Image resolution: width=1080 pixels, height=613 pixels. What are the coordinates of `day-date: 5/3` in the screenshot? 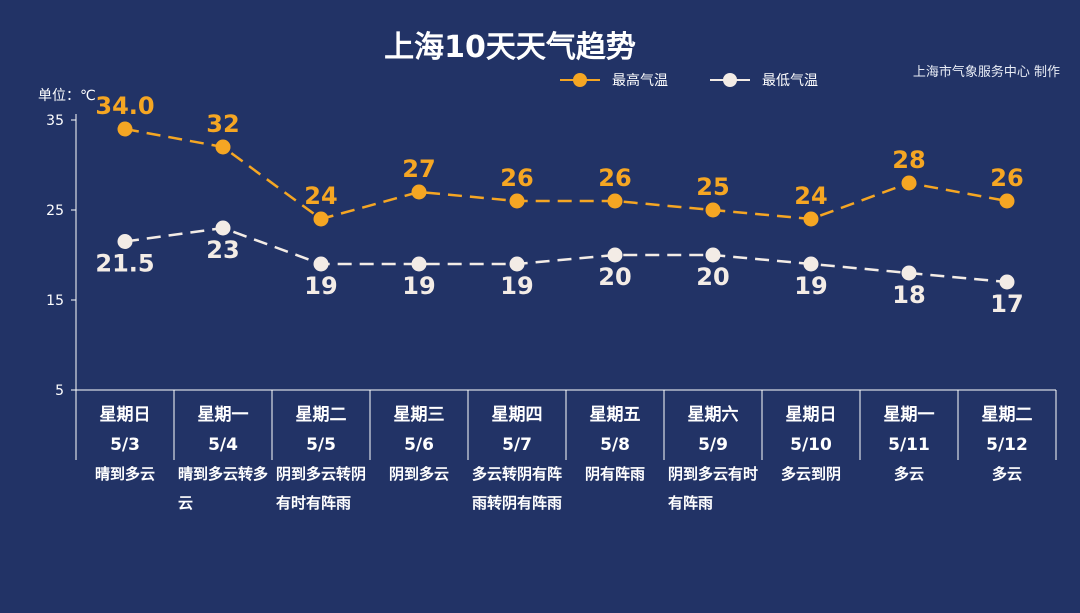 It's located at (125, 445).